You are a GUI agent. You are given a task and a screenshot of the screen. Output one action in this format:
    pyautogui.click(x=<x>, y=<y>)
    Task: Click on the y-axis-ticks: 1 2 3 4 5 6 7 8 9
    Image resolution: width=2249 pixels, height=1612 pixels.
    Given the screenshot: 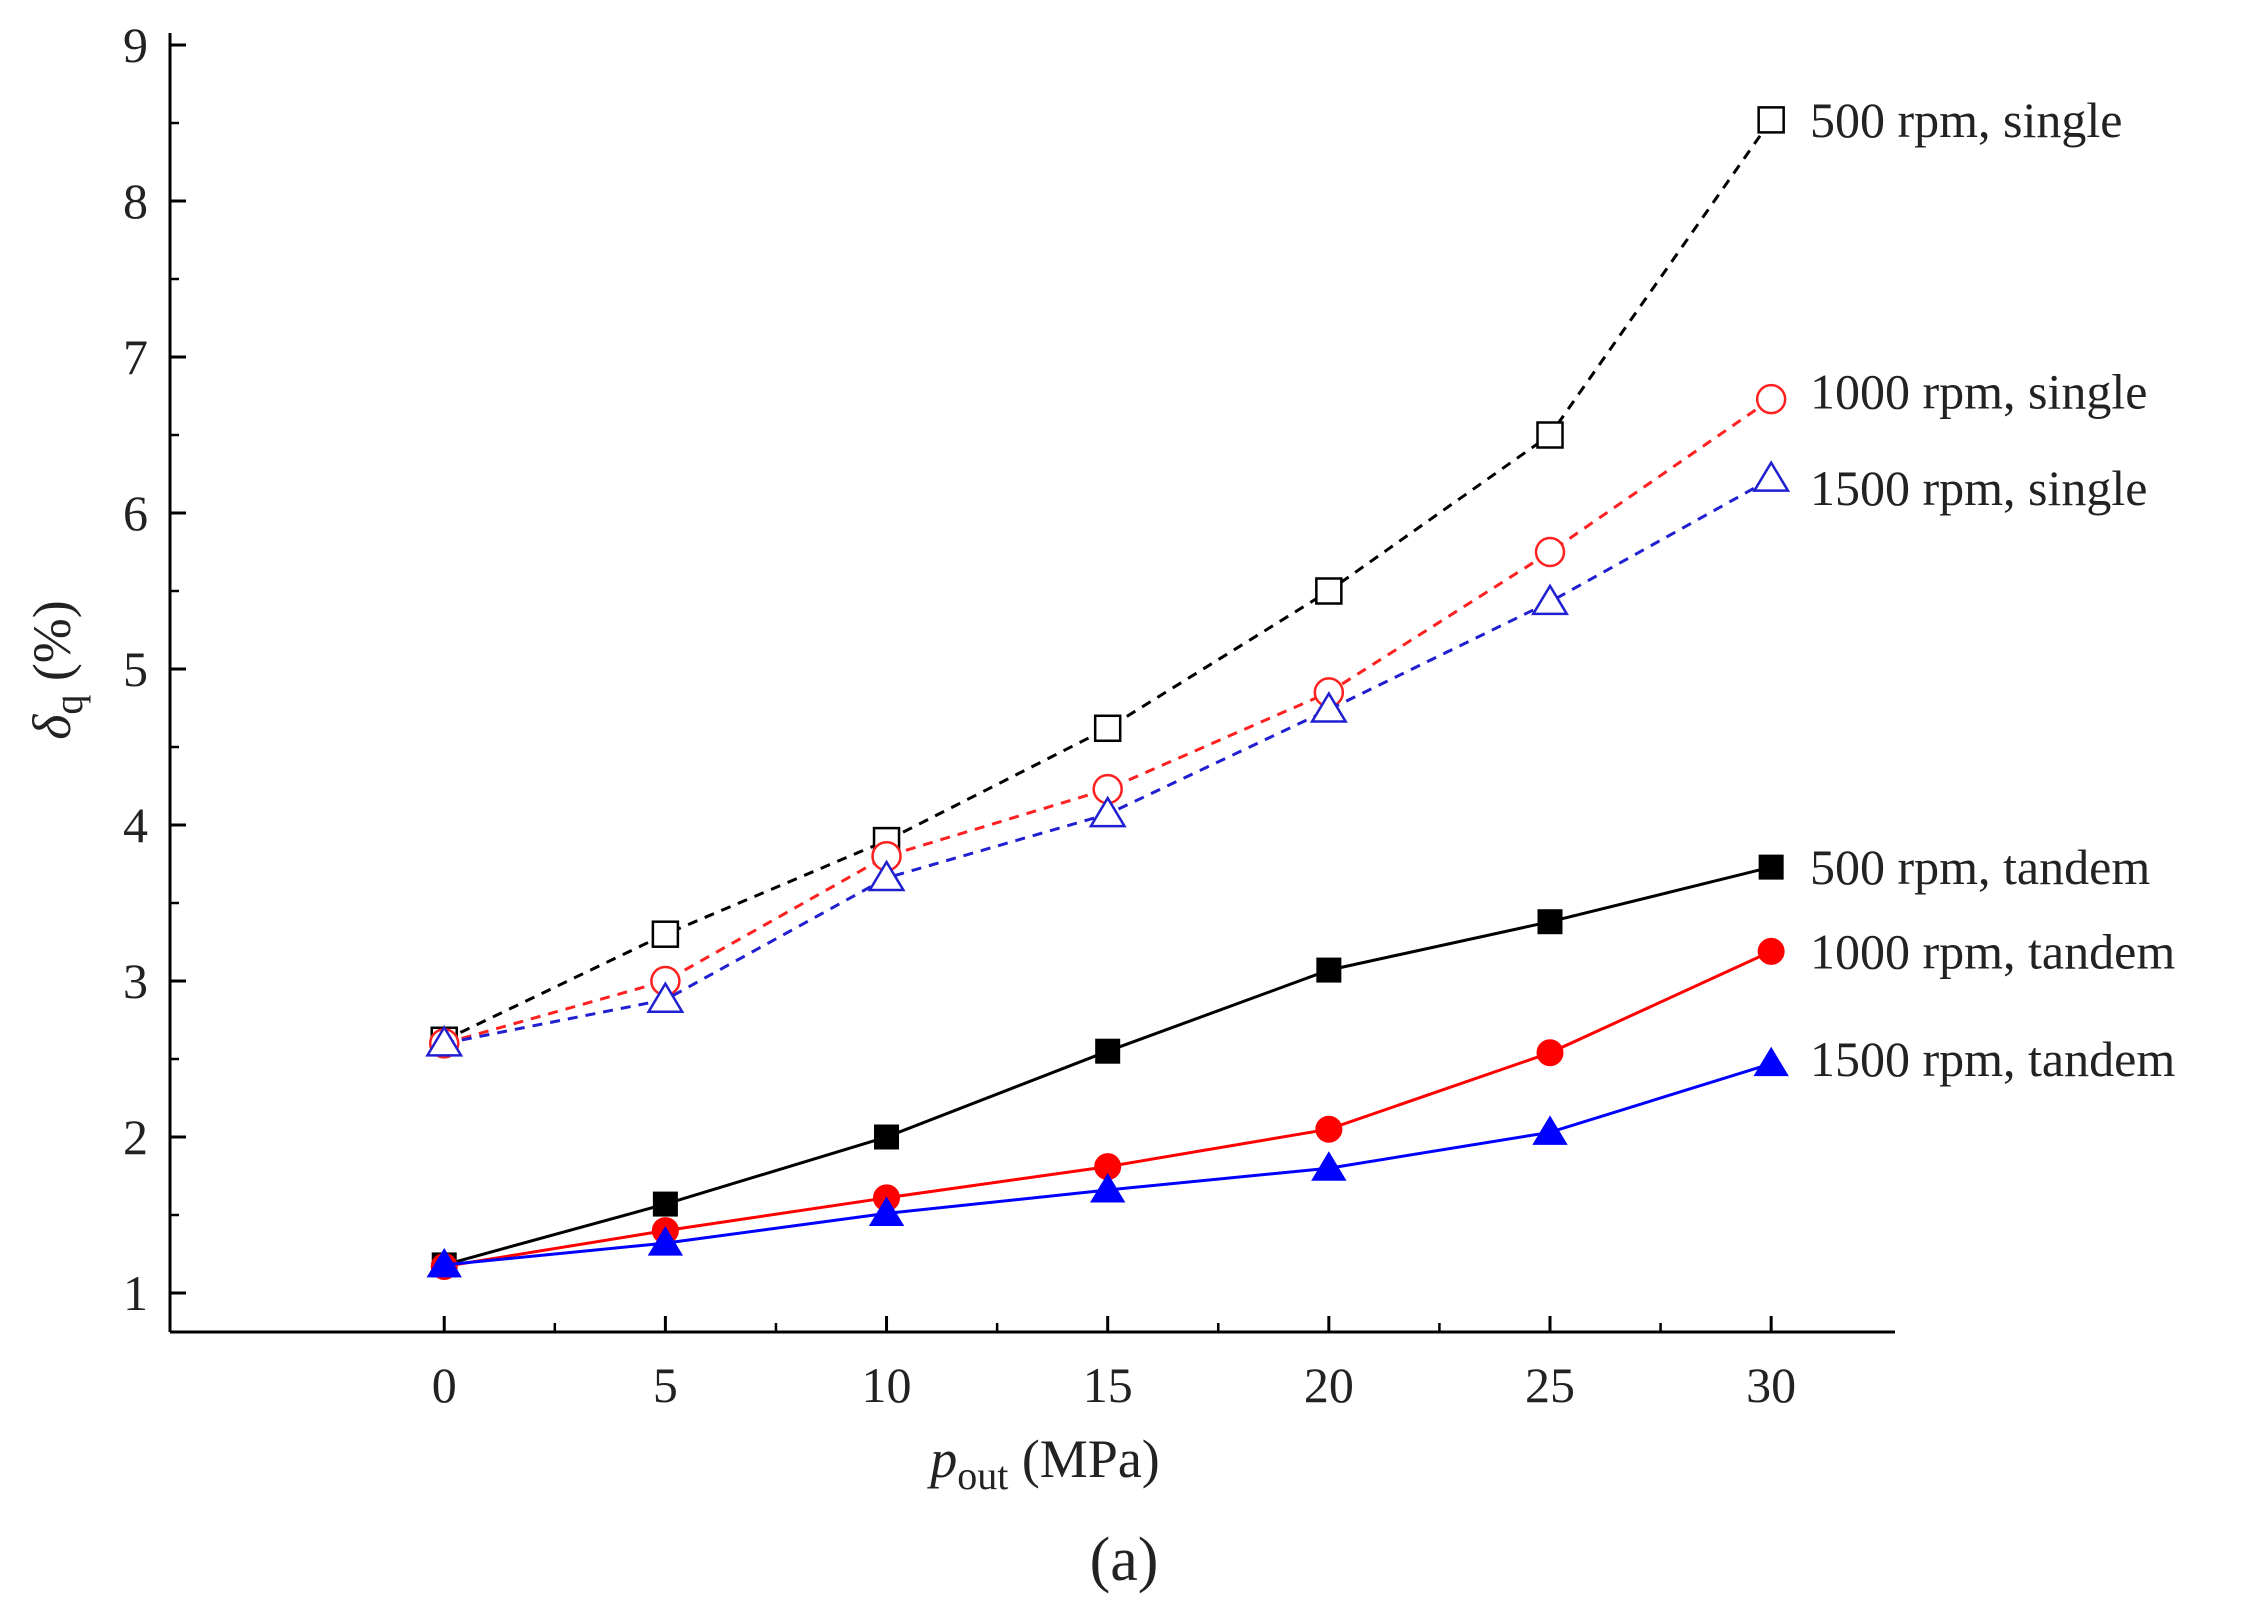 What is the action you would take?
    pyautogui.click(x=154, y=669)
    